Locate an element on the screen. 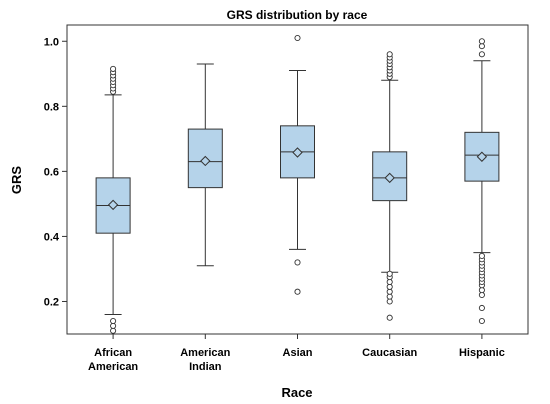  y-tick-label: 0.8 is located at coordinates (51, 107).